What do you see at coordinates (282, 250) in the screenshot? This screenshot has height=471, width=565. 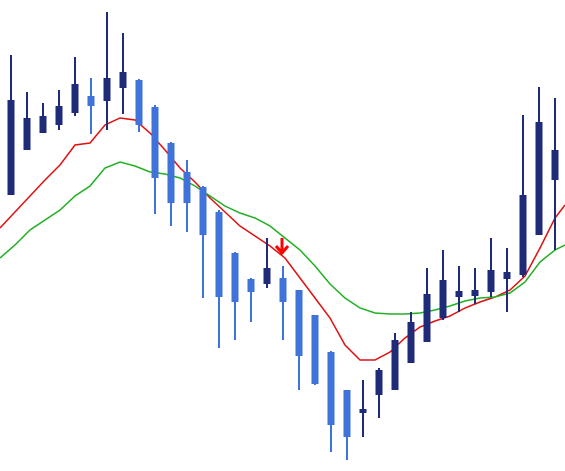 I see `arrow-head` at bounding box center [282, 250].